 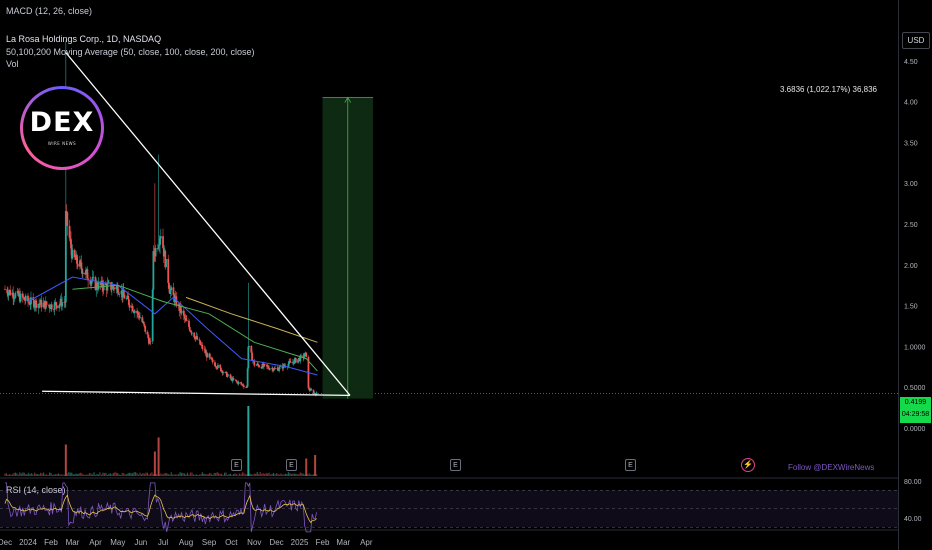 I want to click on macd-label: MACD (12, 26, close), so click(x=49, y=11).